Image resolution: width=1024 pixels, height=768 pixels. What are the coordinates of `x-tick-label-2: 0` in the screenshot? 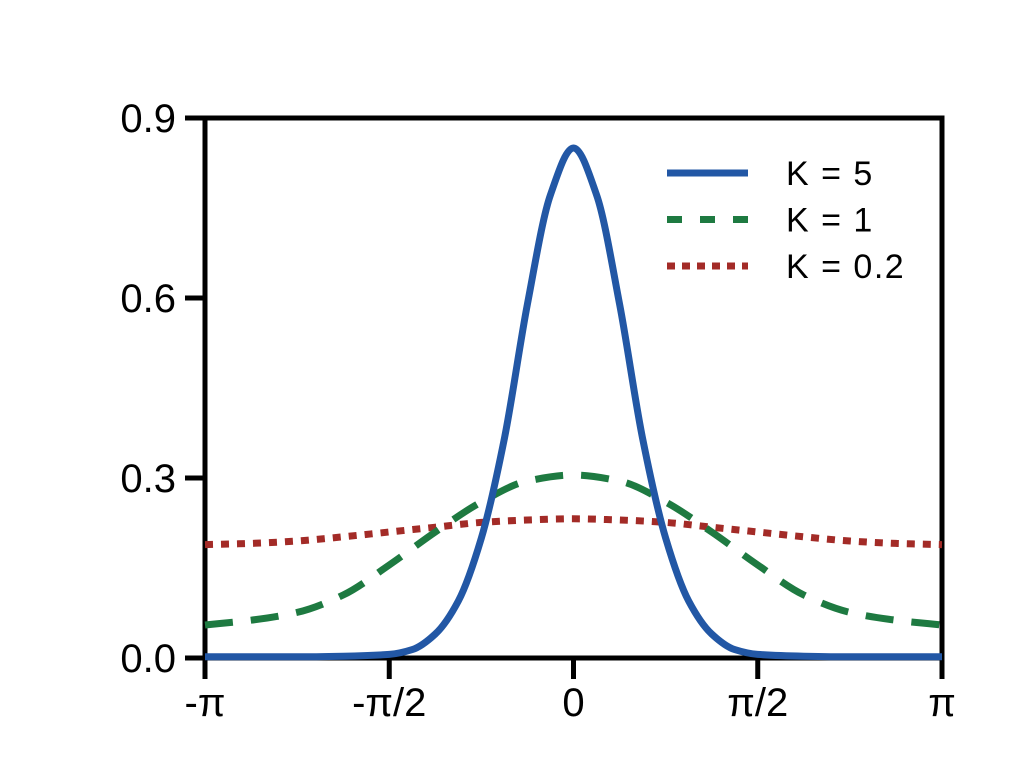 It's located at (573, 703).